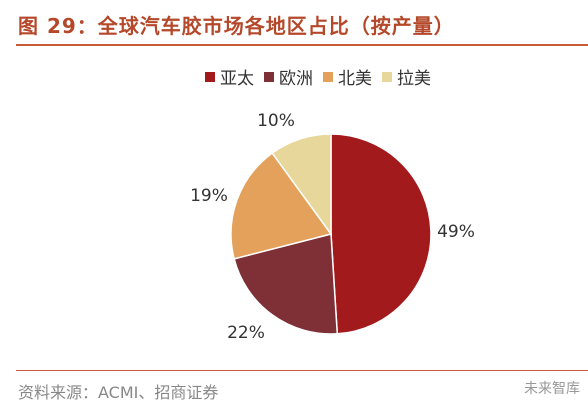 This screenshot has height=406, width=588. Describe the element at coordinates (355, 79) in the screenshot. I see `legend-label: 北美` at that location.